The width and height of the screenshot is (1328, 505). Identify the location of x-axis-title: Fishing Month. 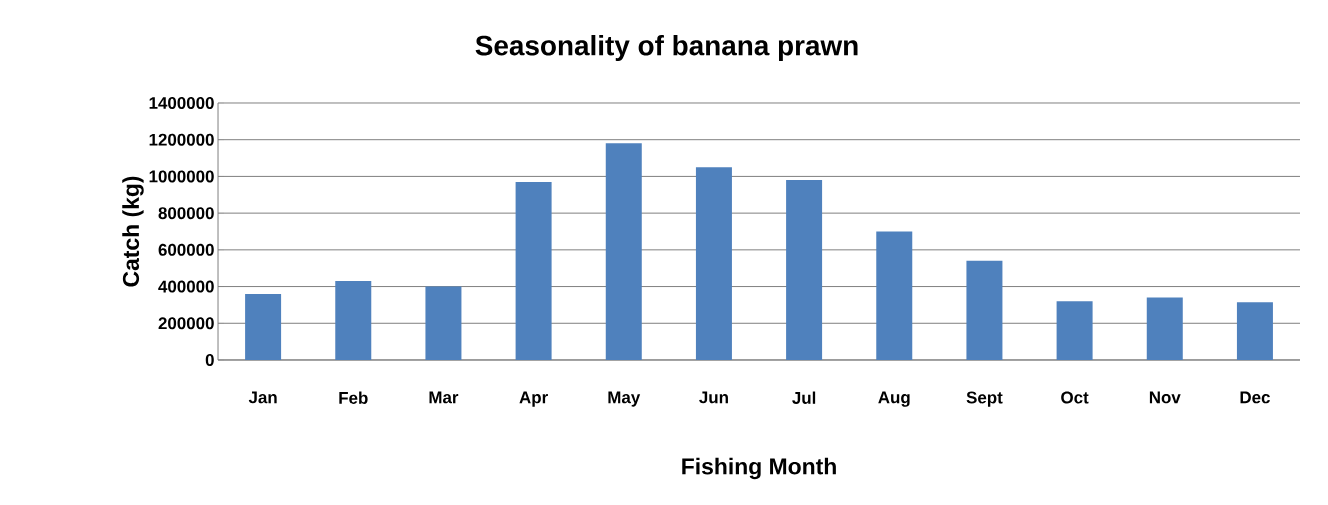
(759, 468).